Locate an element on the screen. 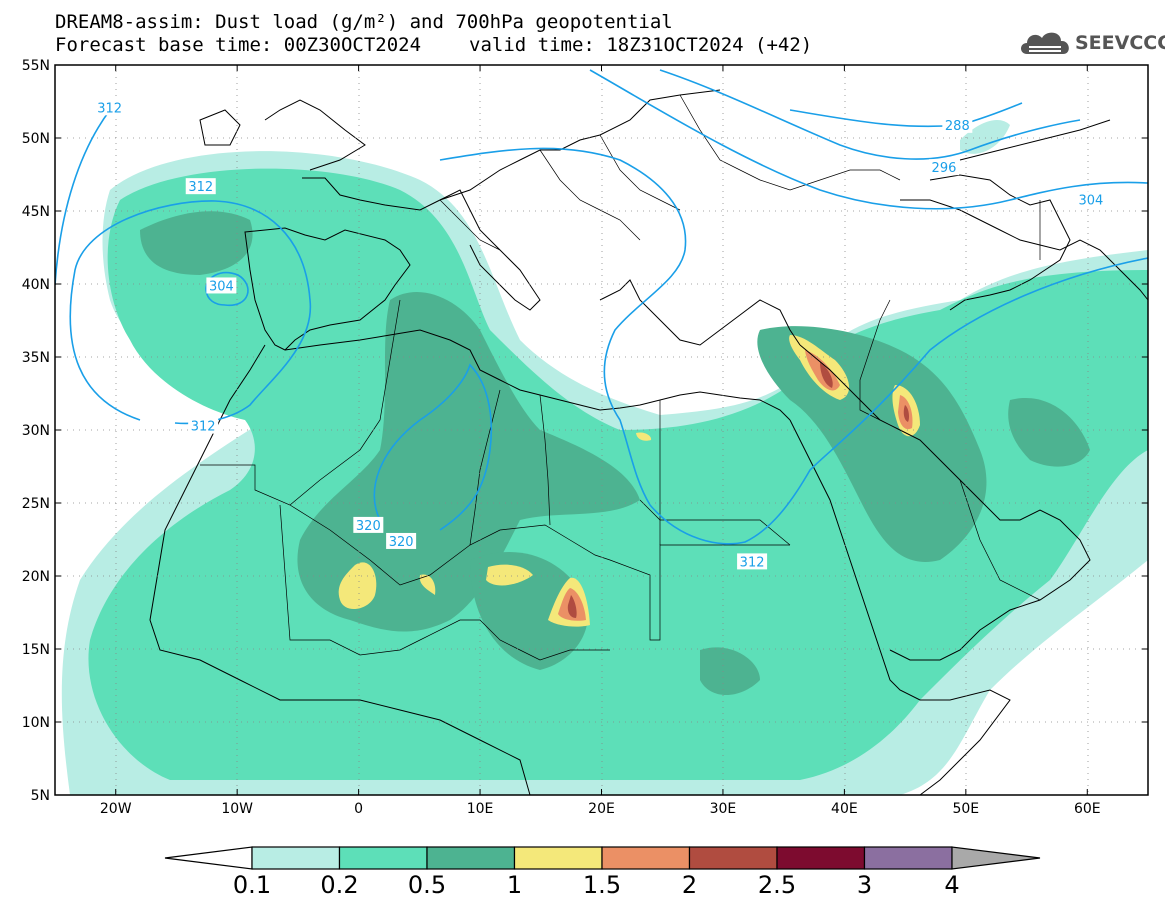  lon-label: 60E is located at coordinates (1087, 809).